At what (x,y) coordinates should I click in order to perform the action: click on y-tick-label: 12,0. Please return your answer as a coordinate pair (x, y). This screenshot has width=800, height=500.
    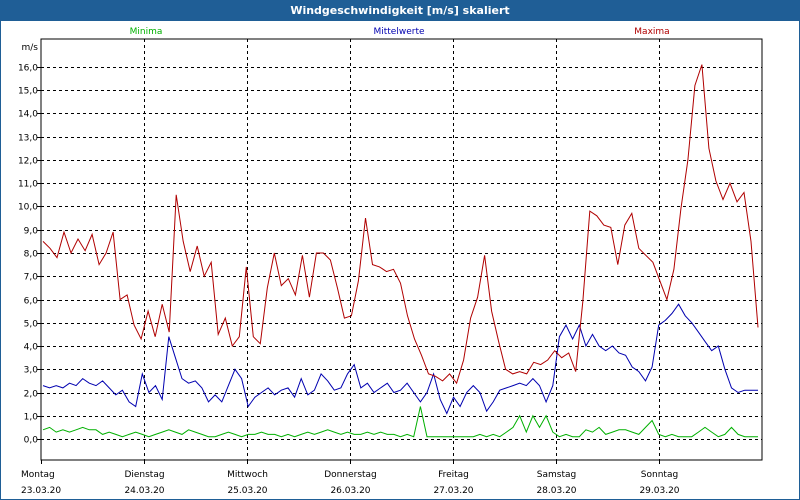
    Looking at the image, I should click on (28, 162).